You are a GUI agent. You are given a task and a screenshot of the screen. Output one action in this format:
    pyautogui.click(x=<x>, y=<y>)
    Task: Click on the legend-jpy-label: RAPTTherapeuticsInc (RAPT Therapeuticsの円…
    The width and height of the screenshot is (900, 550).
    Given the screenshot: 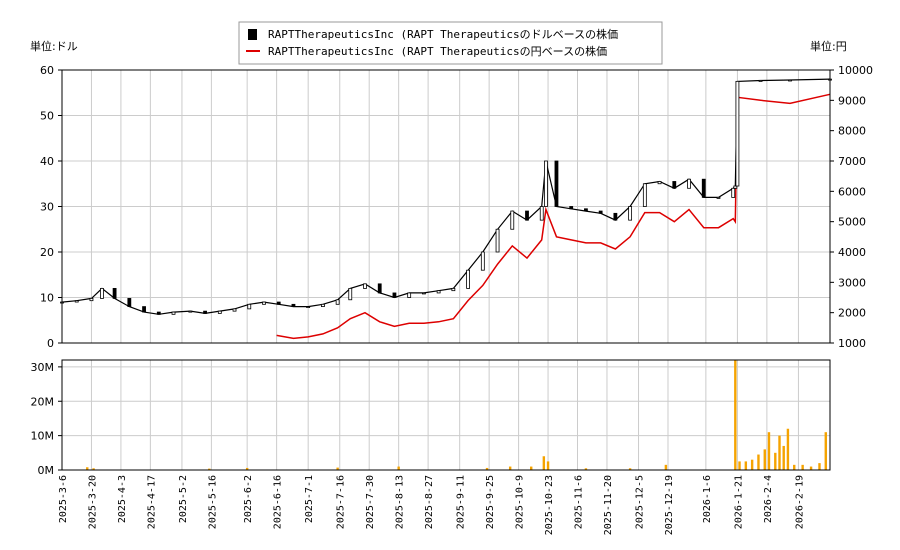 What is the action you would take?
    pyautogui.click(x=437, y=51)
    